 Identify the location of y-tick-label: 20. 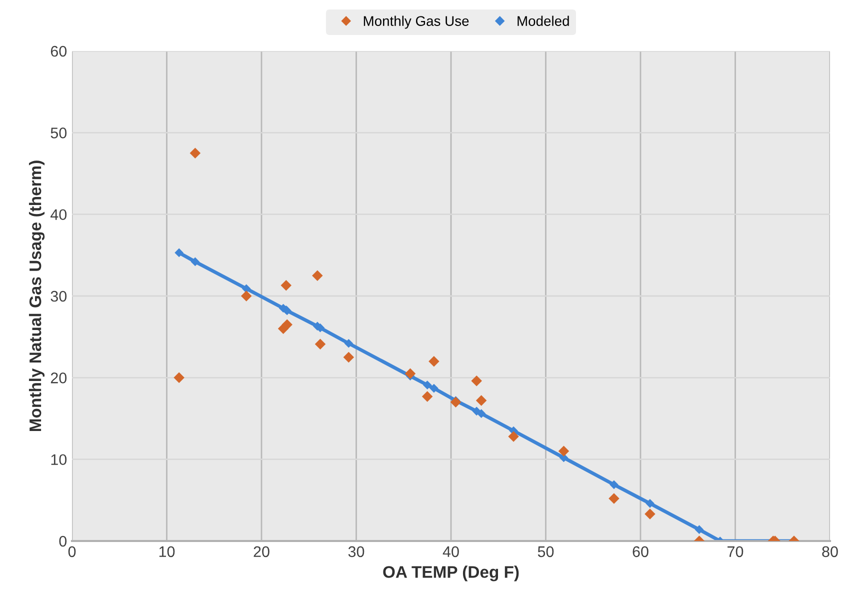
(58, 378).